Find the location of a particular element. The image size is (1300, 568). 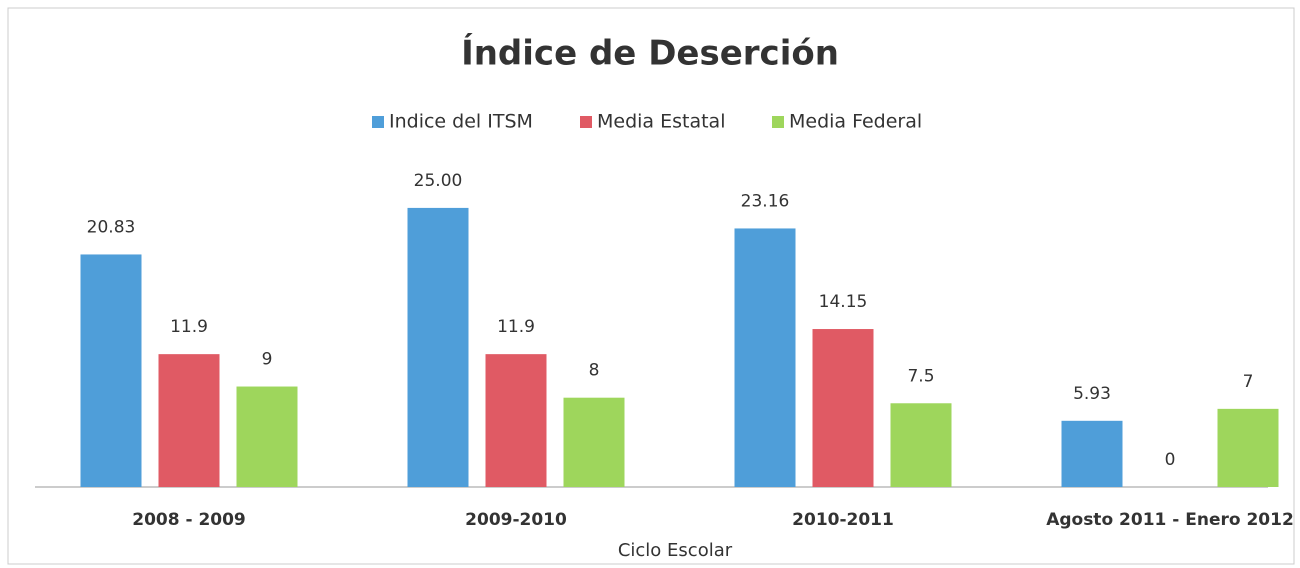

data-label: 8 is located at coordinates (594, 371).